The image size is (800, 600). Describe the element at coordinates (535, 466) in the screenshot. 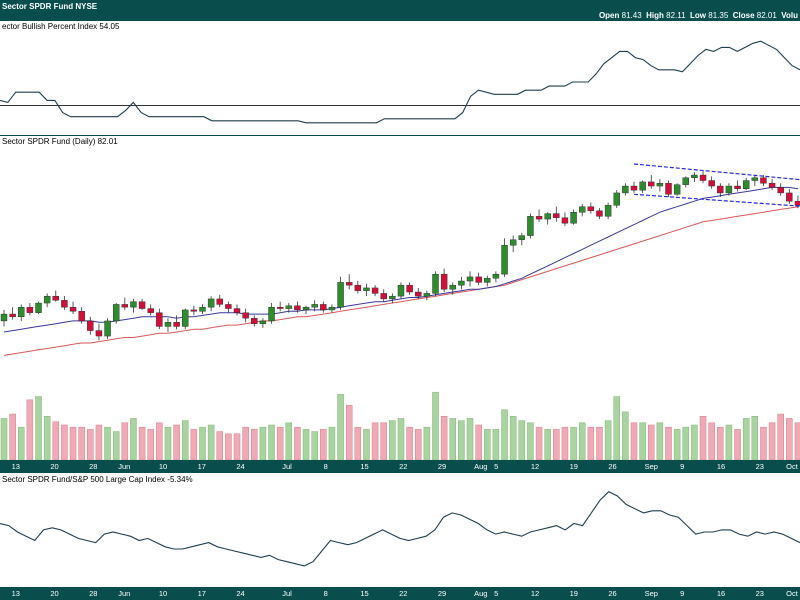

I see `x-tick-label: 12` at that location.